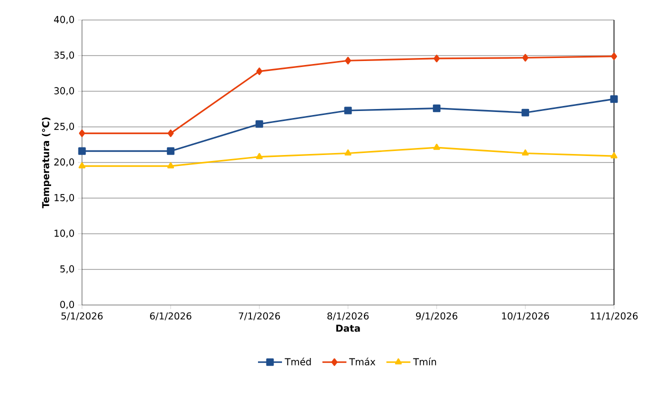 The width and height of the screenshot is (669, 397). What do you see at coordinates (64, 126) in the screenshot?
I see `y-tick-label: 25,0` at bounding box center [64, 126].